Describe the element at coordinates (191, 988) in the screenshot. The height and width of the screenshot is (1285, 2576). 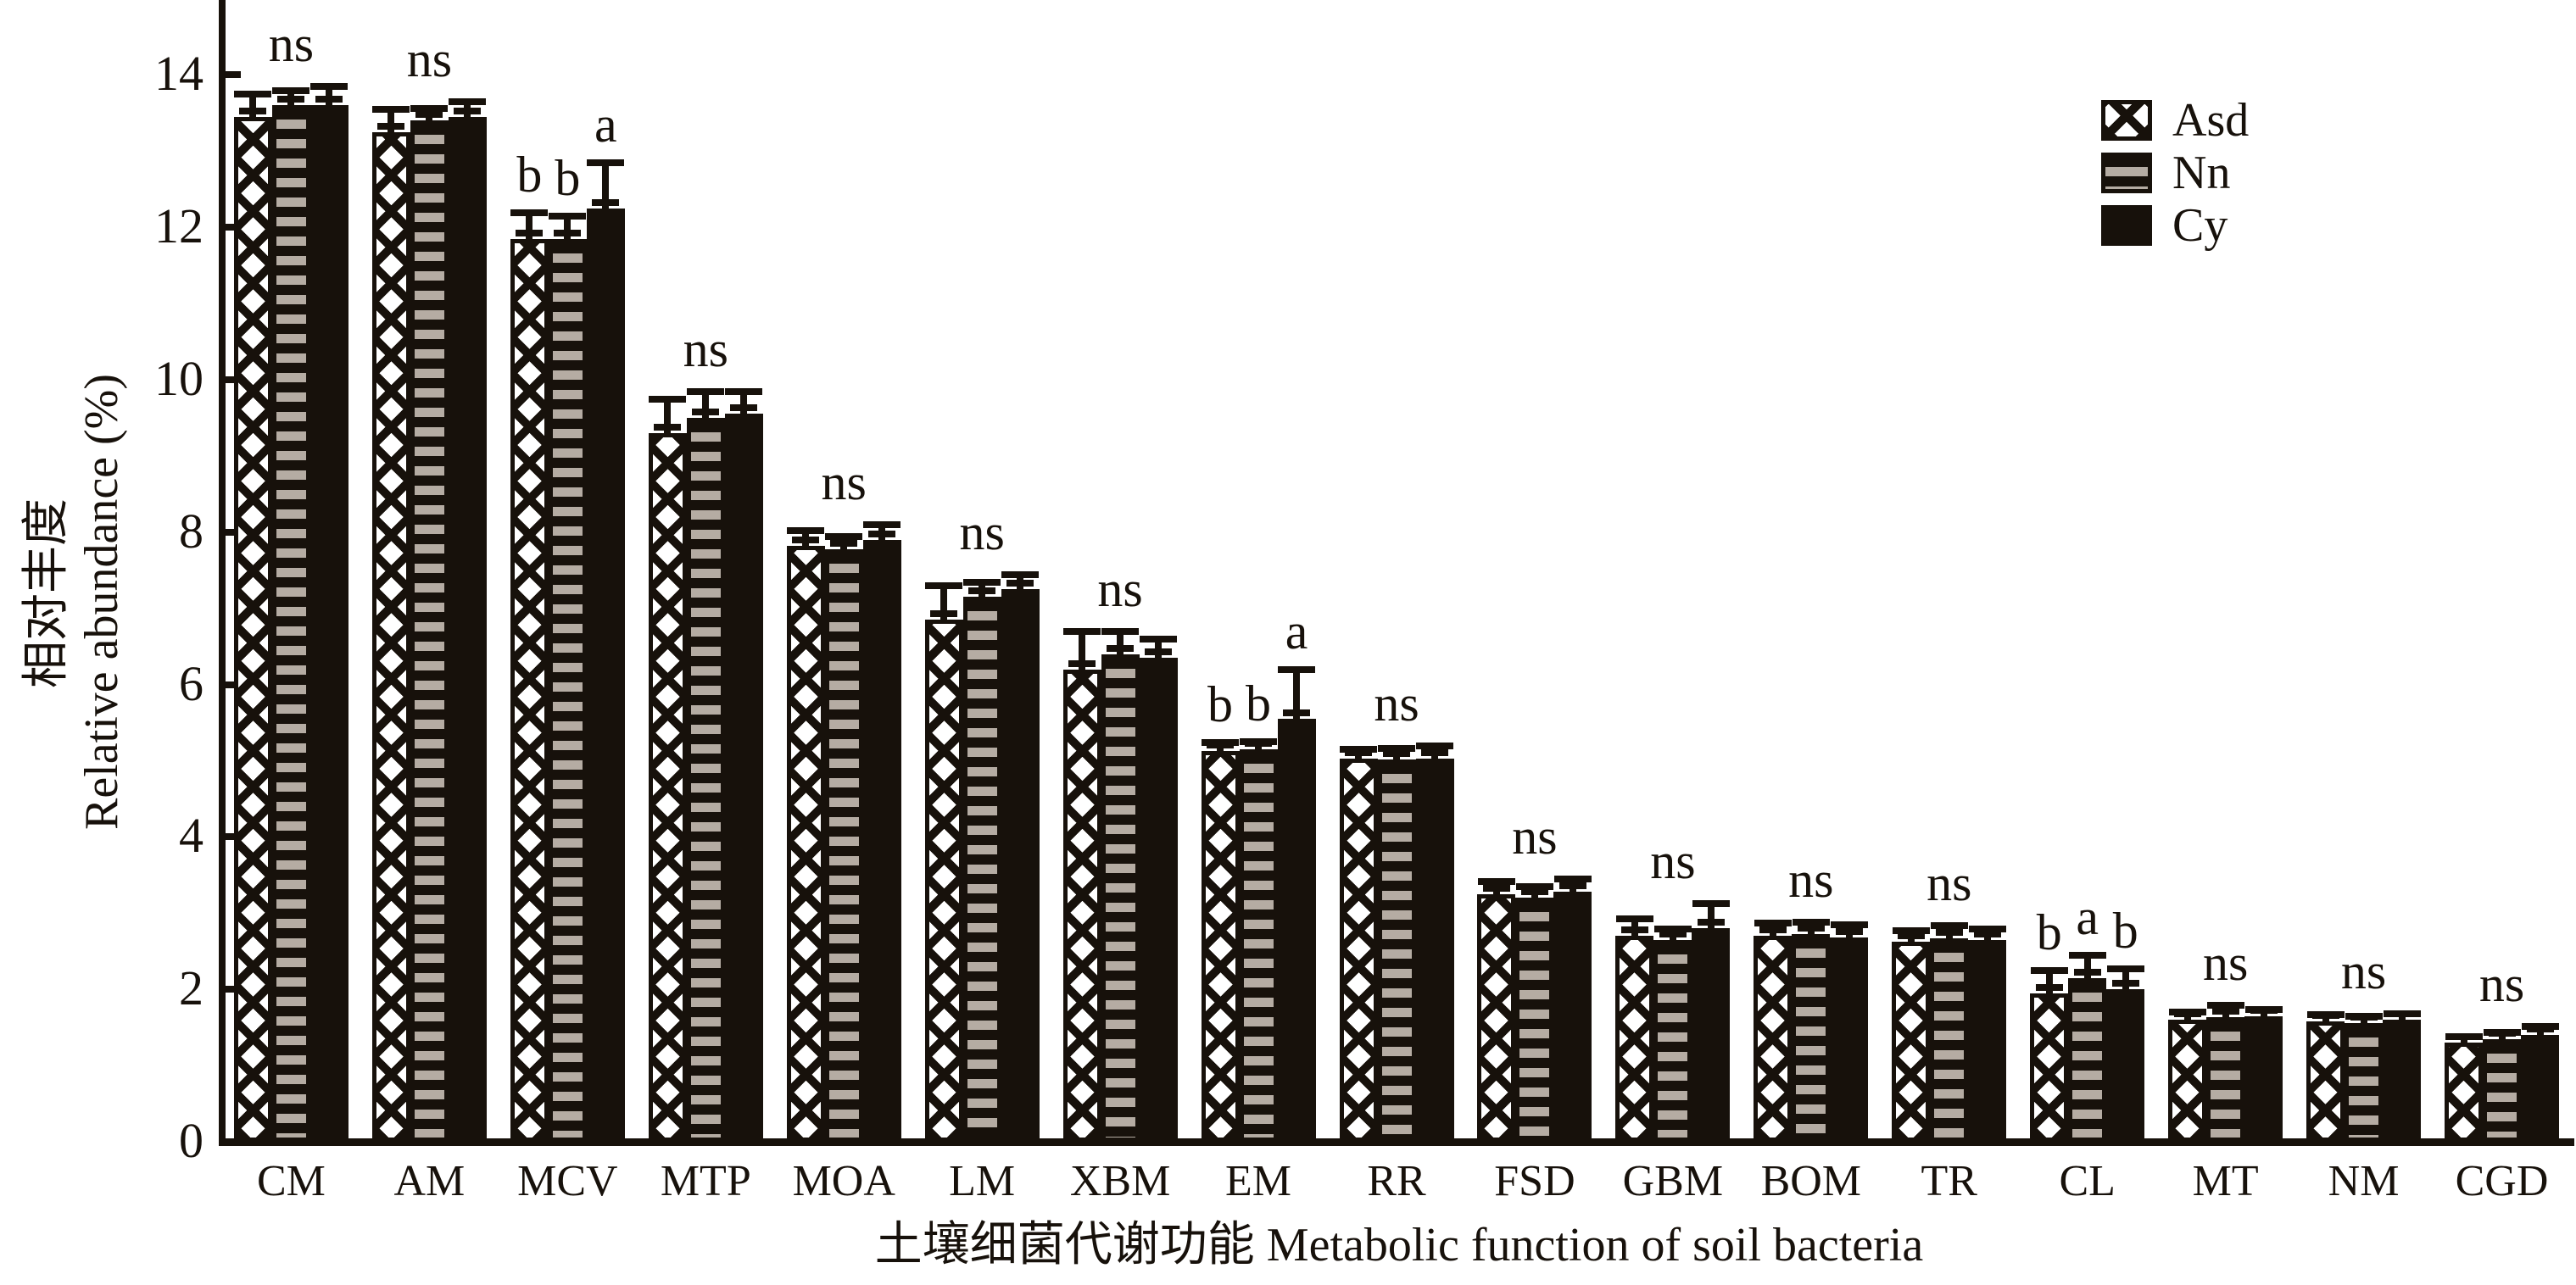
I see `y-tick-label: 2` at that location.